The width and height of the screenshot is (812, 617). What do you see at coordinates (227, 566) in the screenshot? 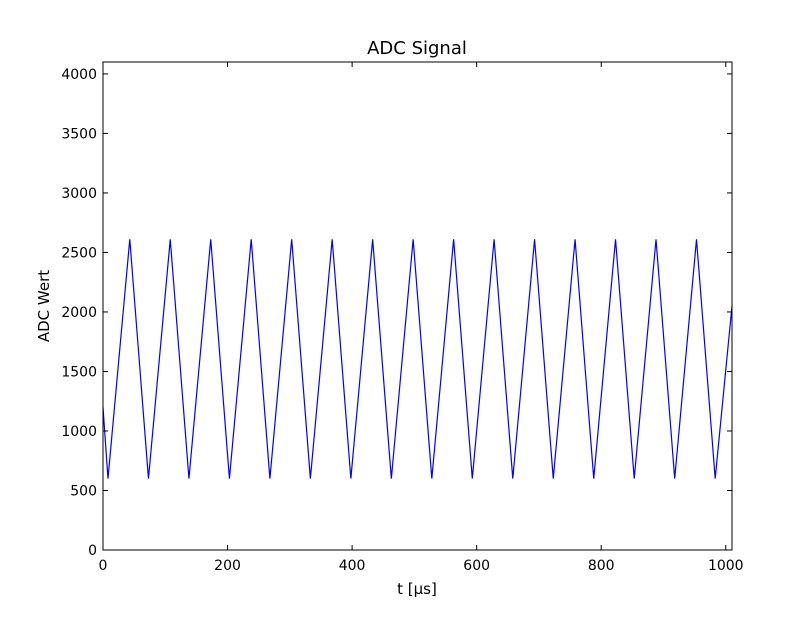
I see `x-tick-label: 200` at bounding box center [227, 566].